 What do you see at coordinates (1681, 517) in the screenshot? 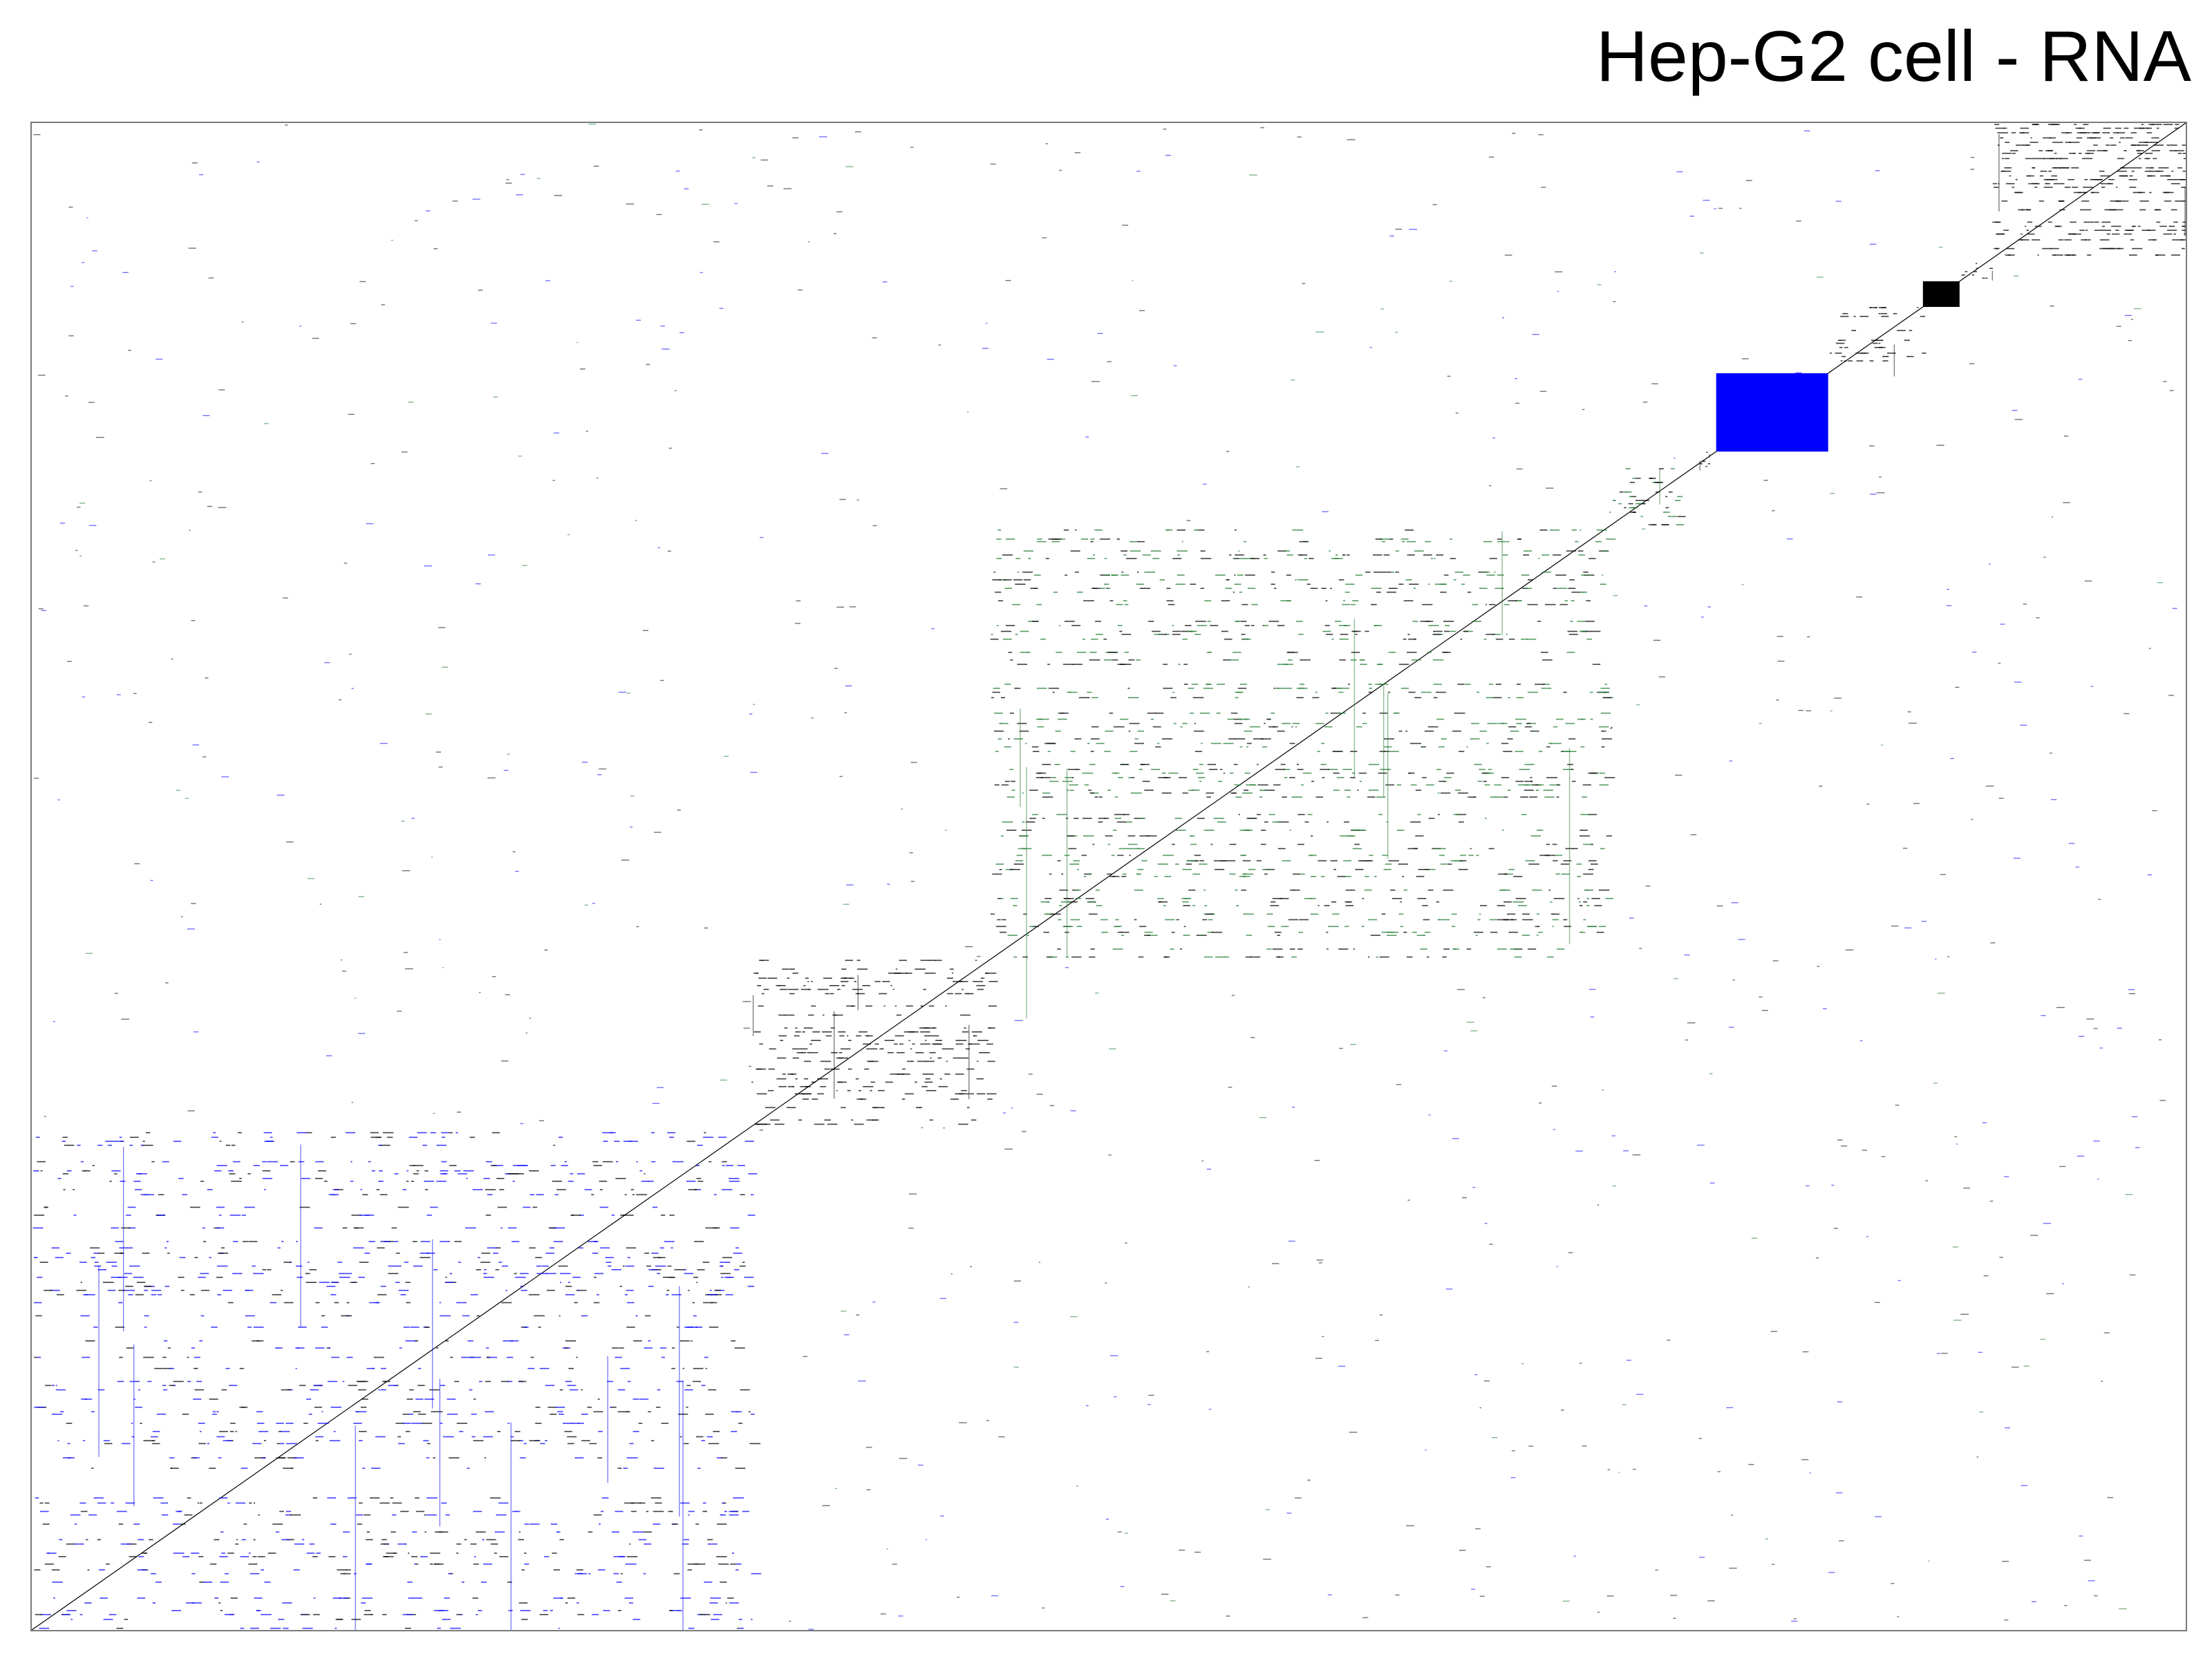
I see `block-4-cell` at bounding box center [1681, 517].